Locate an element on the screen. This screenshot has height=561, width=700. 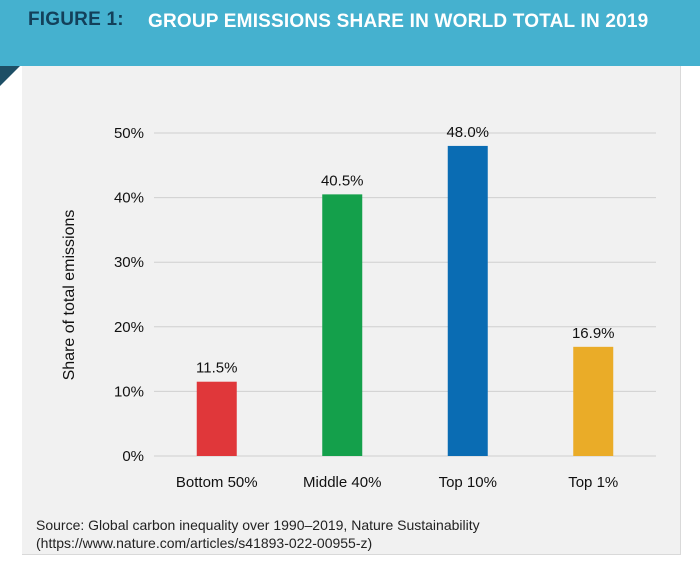
y-tick-label: 40% is located at coordinates (129, 198).